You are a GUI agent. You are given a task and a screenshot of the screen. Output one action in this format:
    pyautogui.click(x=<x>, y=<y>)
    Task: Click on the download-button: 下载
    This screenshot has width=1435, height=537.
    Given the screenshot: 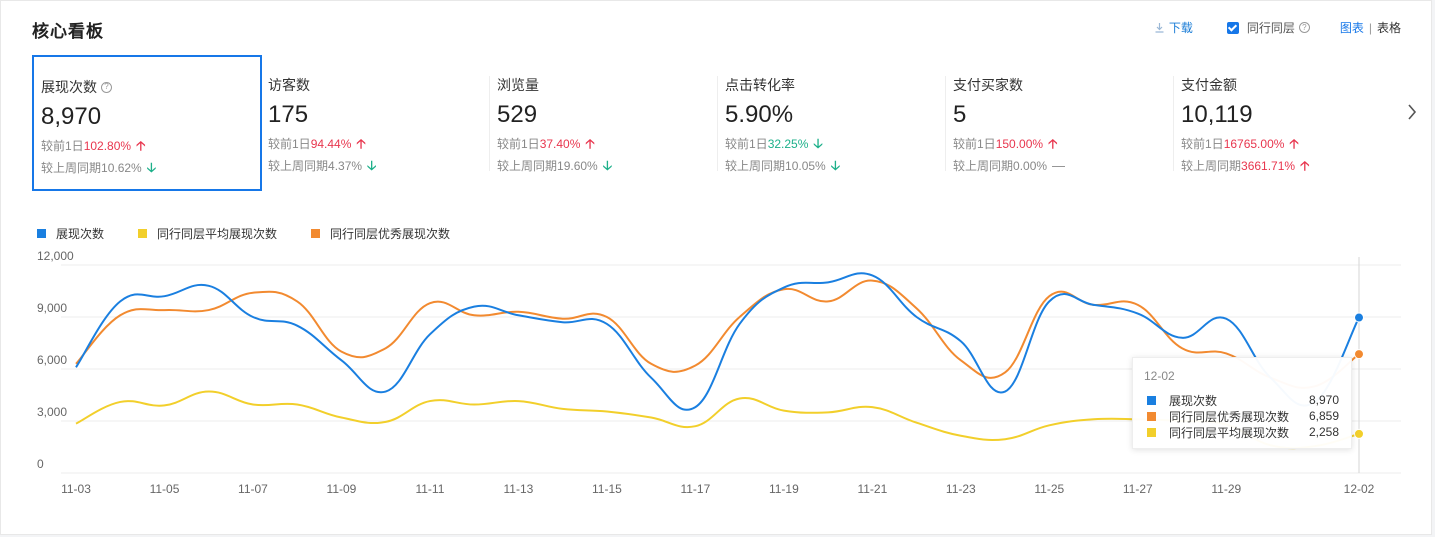 What is the action you would take?
    pyautogui.click(x=1173, y=27)
    